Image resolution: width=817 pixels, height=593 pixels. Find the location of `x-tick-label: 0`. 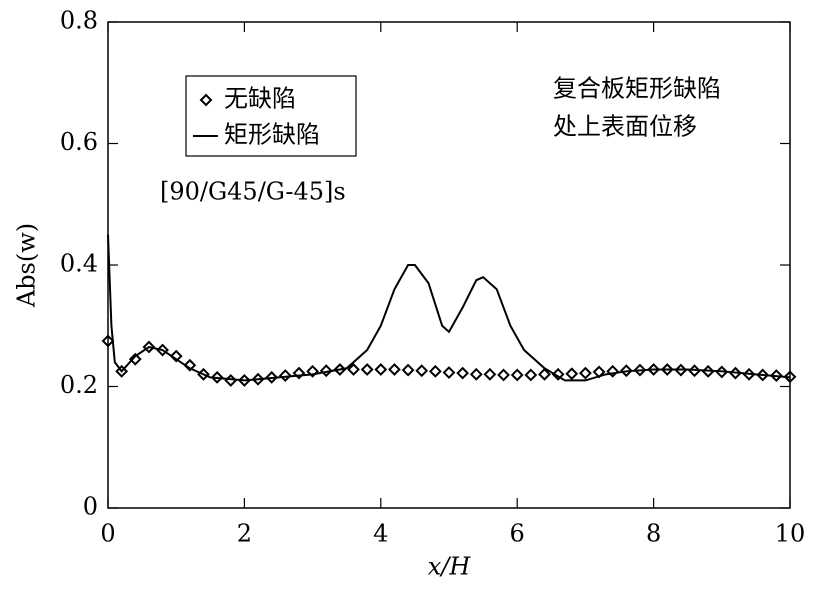

x-tick-label: 0 is located at coordinates (107, 534).